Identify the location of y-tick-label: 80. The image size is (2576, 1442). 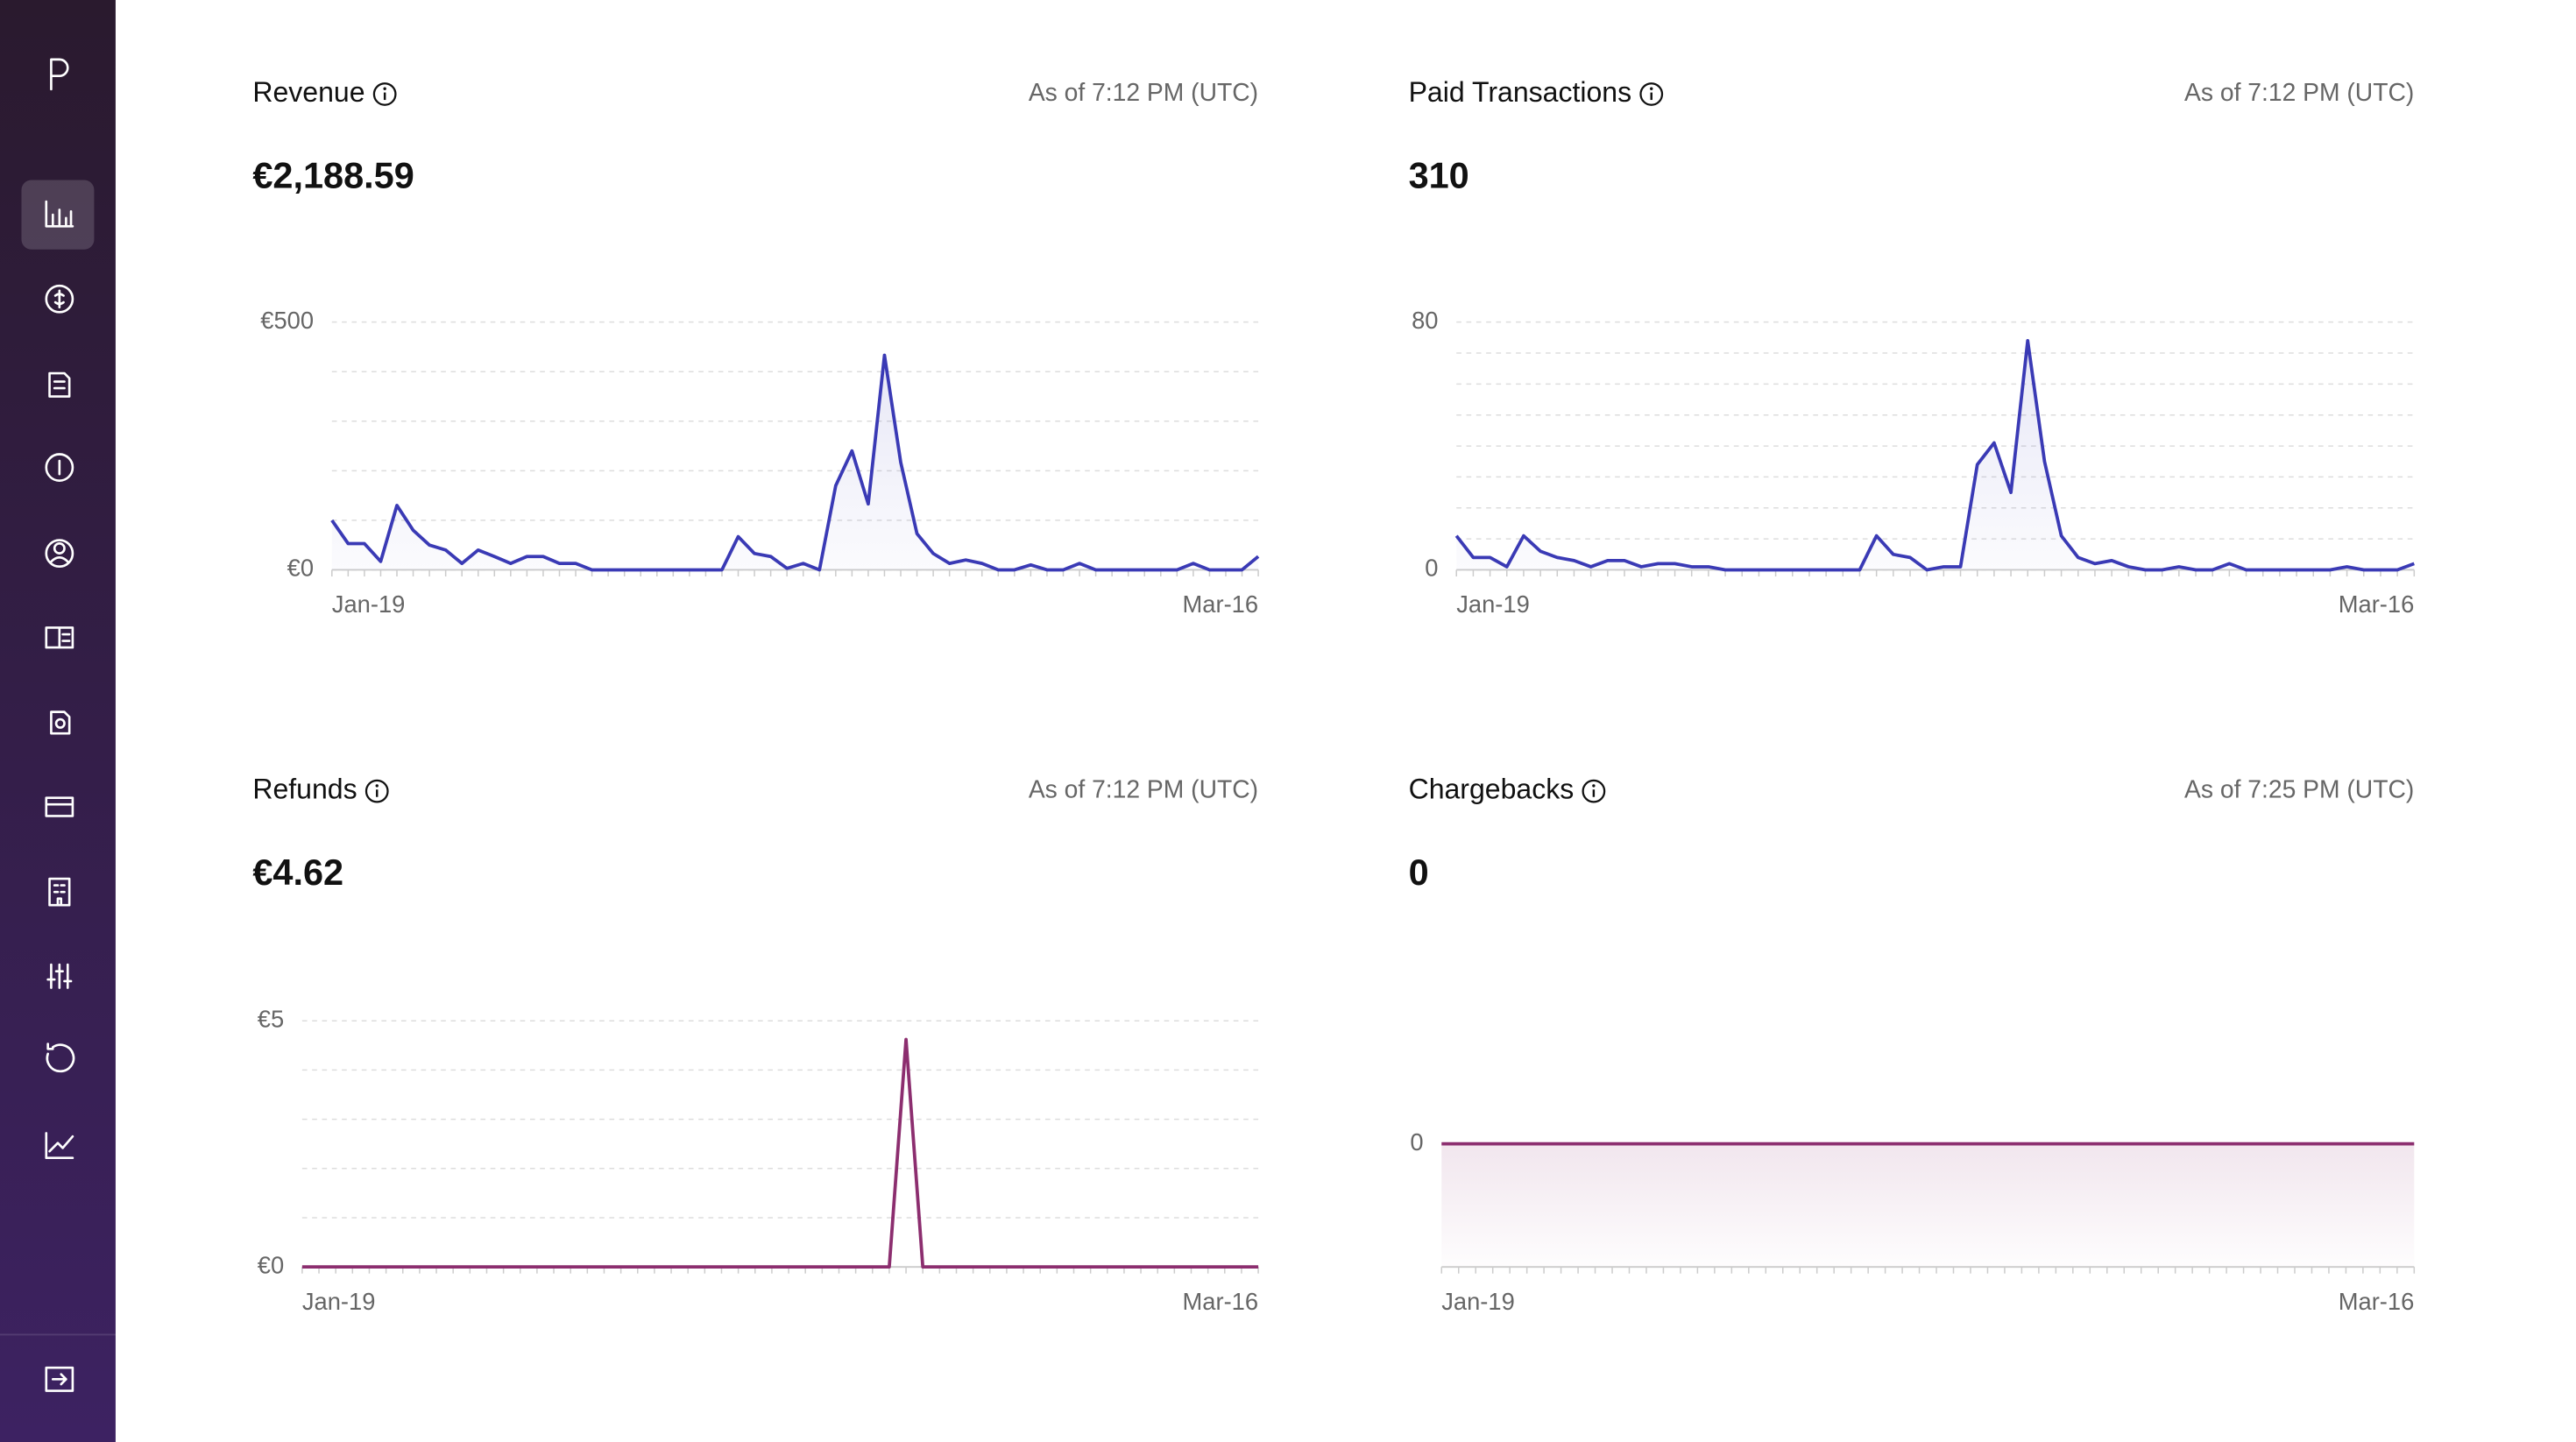
(1425, 320).